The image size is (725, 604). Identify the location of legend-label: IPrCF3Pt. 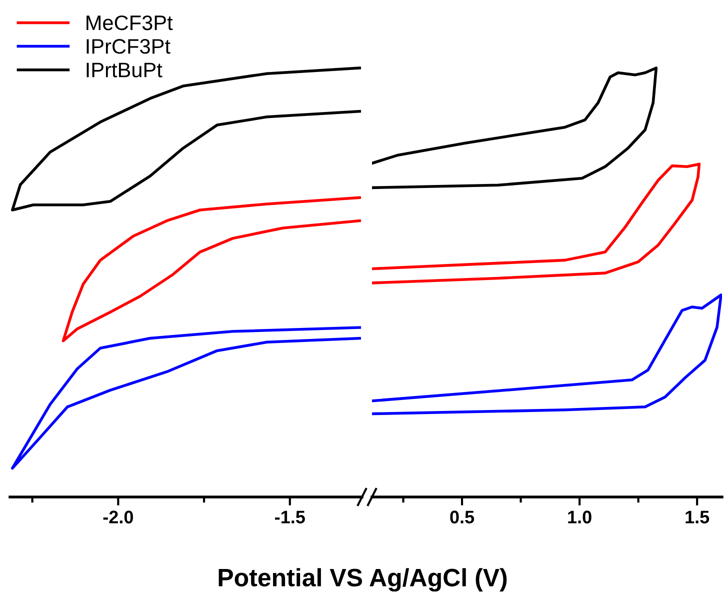
(128, 46).